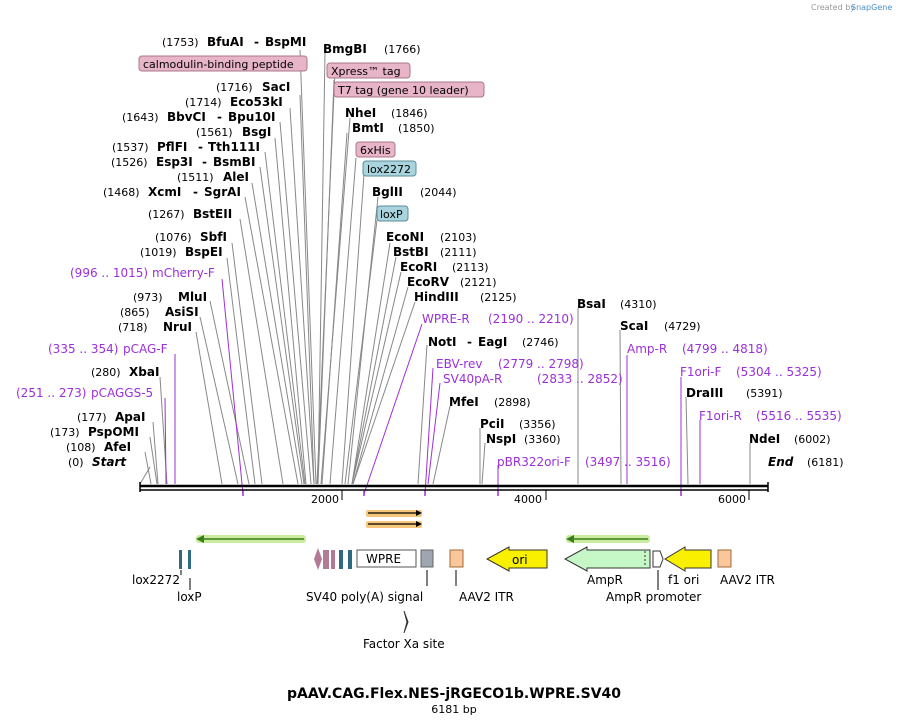 The image size is (909, 725). What do you see at coordinates (423, 539) in the screenshot?
I see `direction-arrows` at bounding box center [423, 539].